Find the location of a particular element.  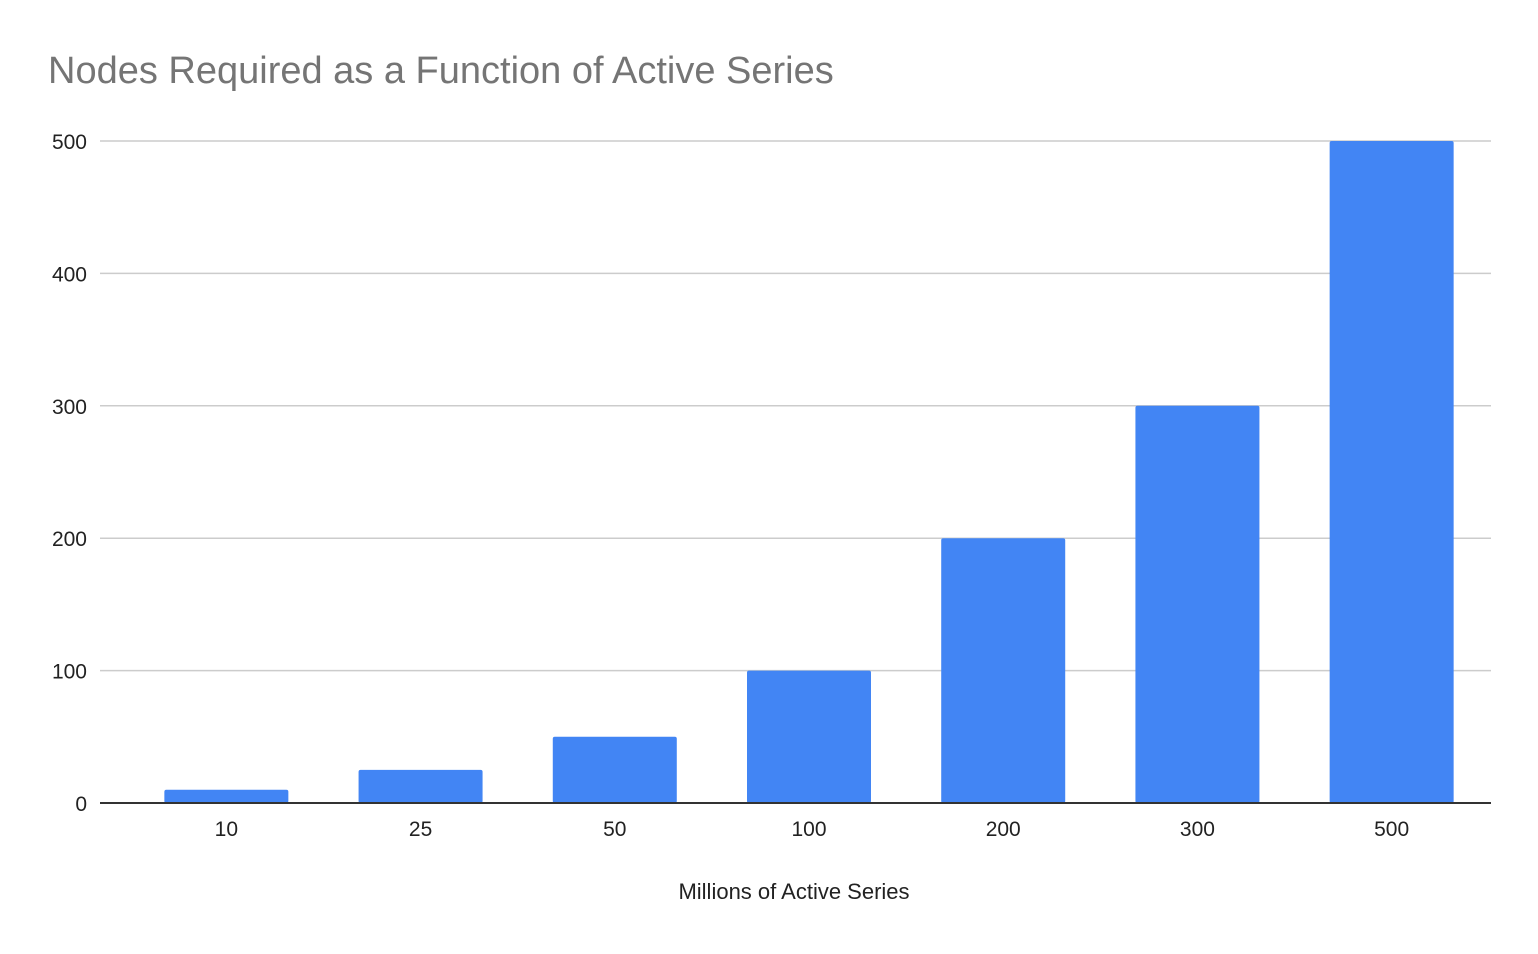

y-tick-label: 200 is located at coordinates (69, 539).